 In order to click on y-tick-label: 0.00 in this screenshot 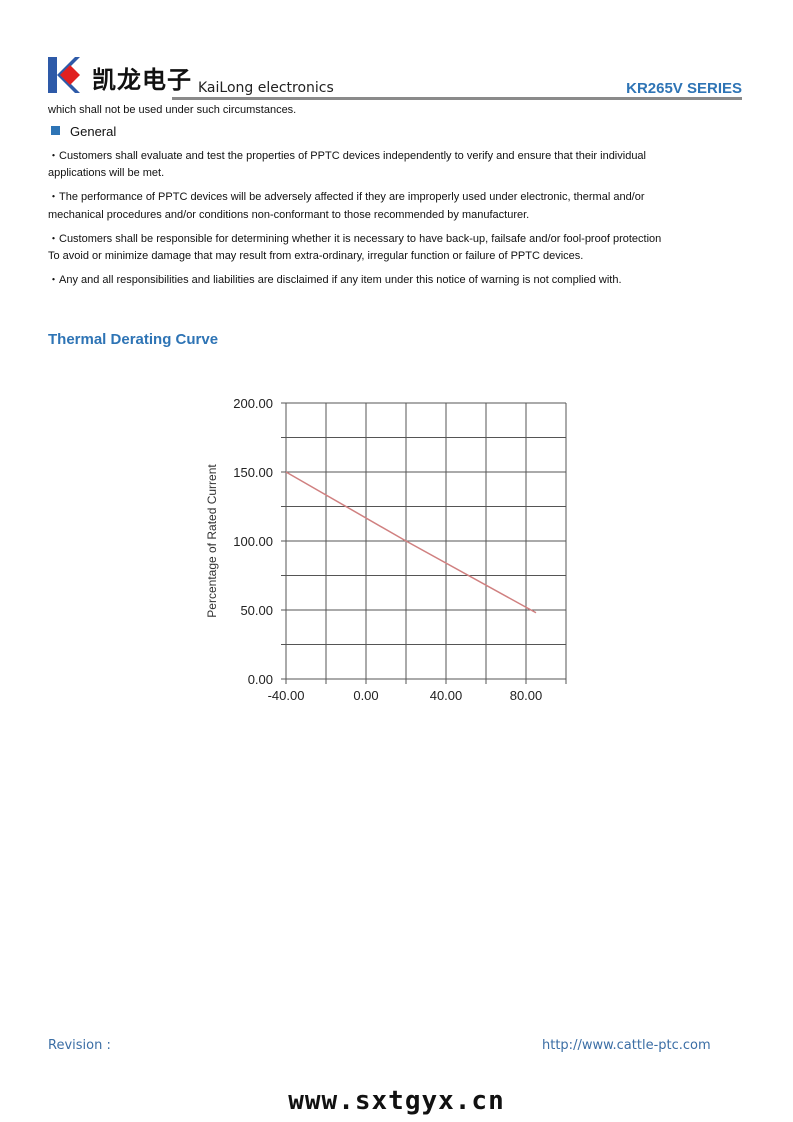, I will do `click(260, 679)`.